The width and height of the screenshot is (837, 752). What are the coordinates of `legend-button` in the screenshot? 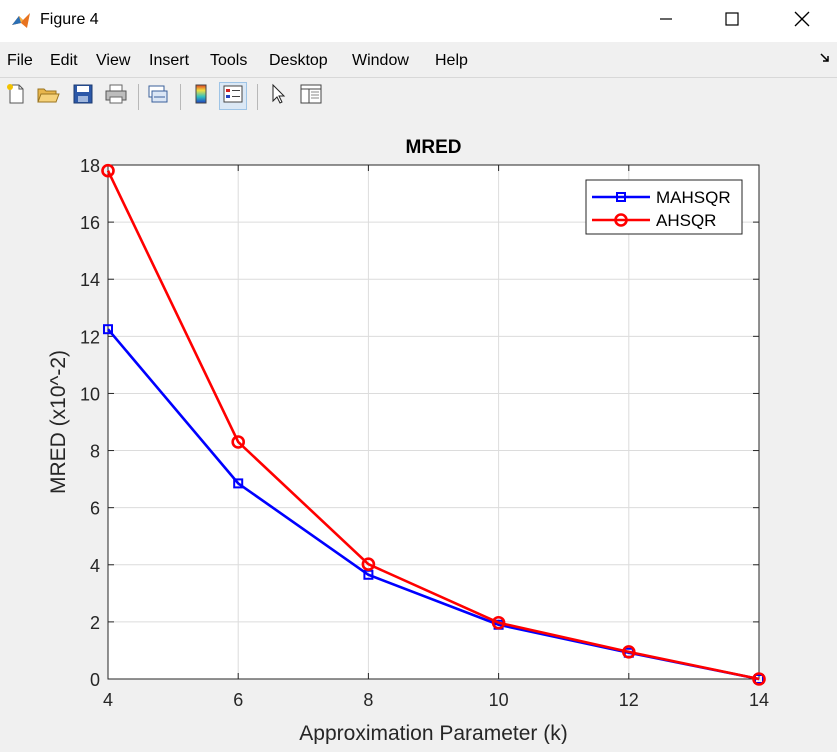 It's located at (233, 96).